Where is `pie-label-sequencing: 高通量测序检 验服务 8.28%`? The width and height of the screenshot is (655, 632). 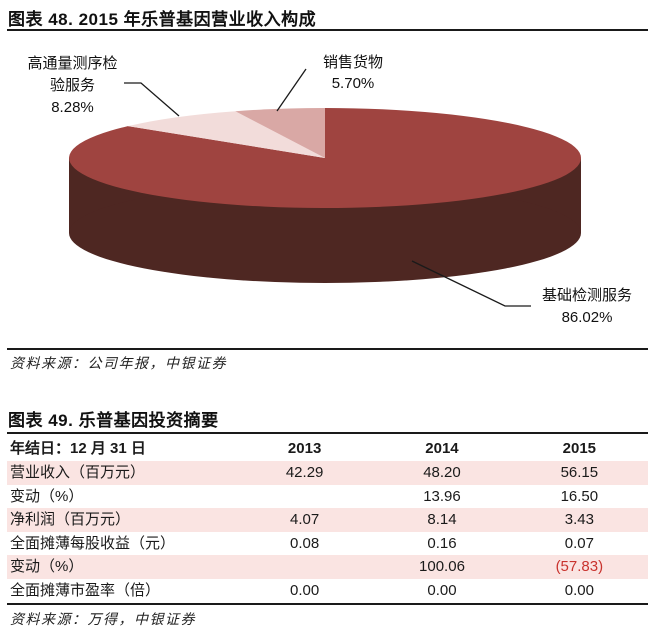 pie-label-sequencing: 高通量测序检 验服务 8.28% is located at coordinates (72, 86).